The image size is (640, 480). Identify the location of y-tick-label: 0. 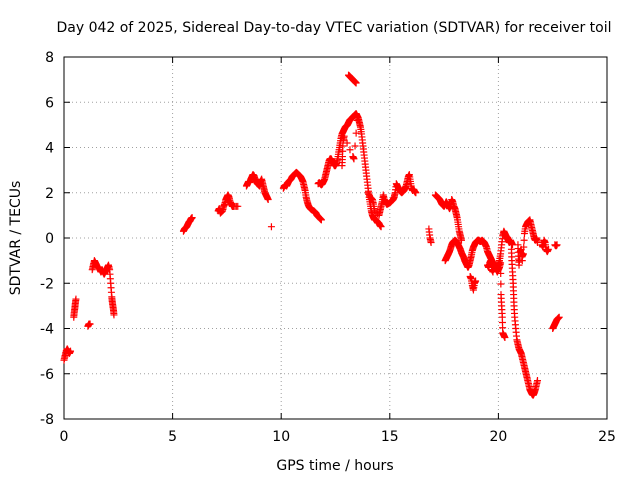
(49, 239).